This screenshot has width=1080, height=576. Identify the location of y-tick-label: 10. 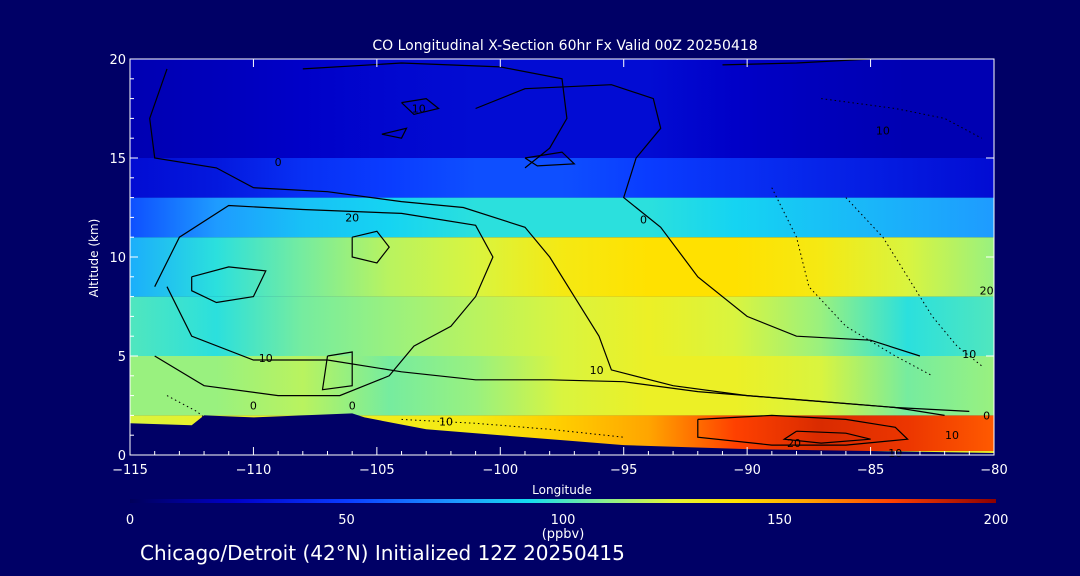
(117, 258).